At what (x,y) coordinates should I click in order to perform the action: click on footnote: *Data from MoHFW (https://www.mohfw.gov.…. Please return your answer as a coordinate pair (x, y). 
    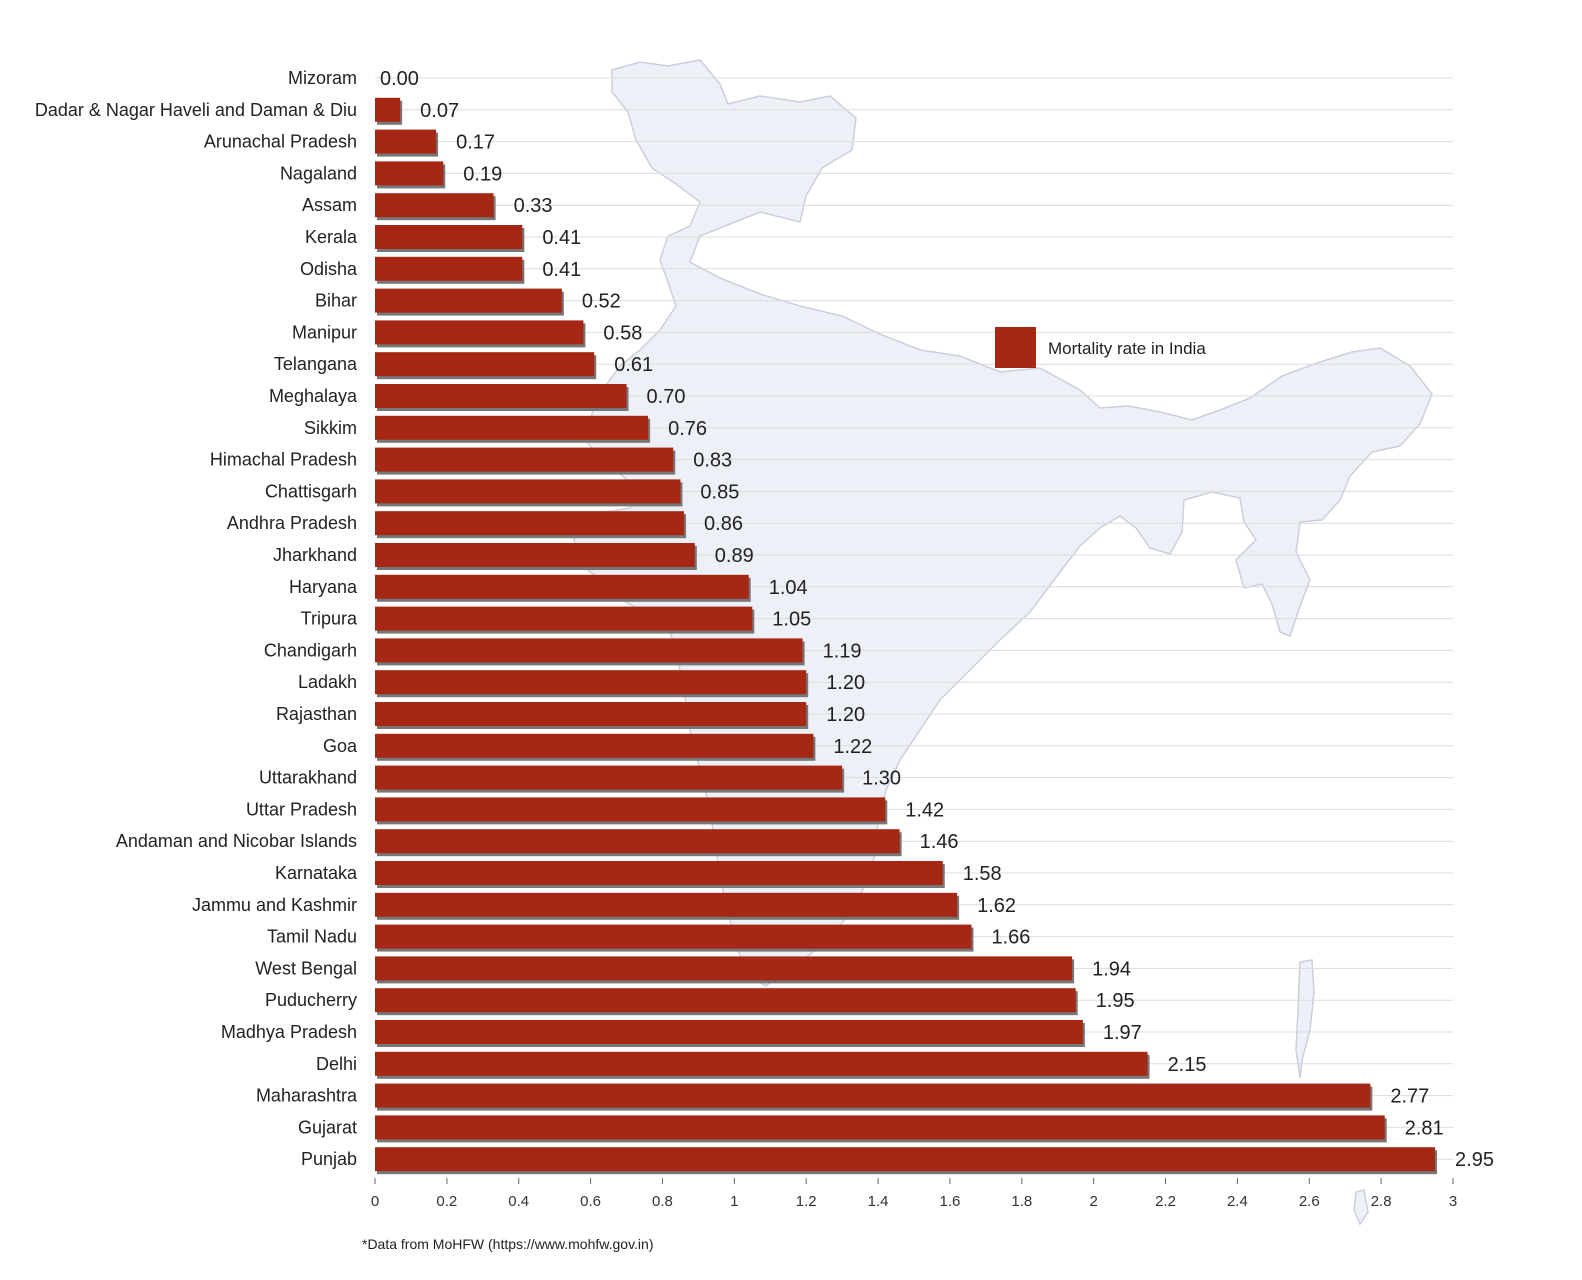
    Looking at the image, I should click on (508, 1244).